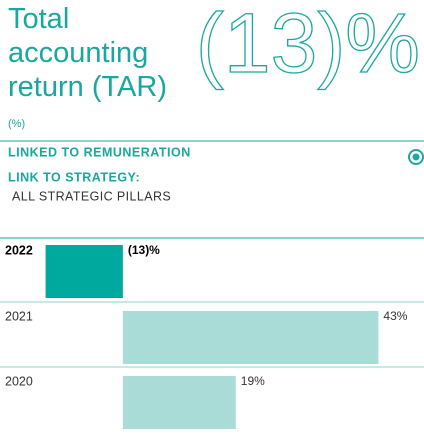 Image resolution: width=424 pixels, height=434 pixels. Describe the element at coordinates (99, 152) in the screenshot. I see `annotation: LINKED TO REMUNERATION` at that location.